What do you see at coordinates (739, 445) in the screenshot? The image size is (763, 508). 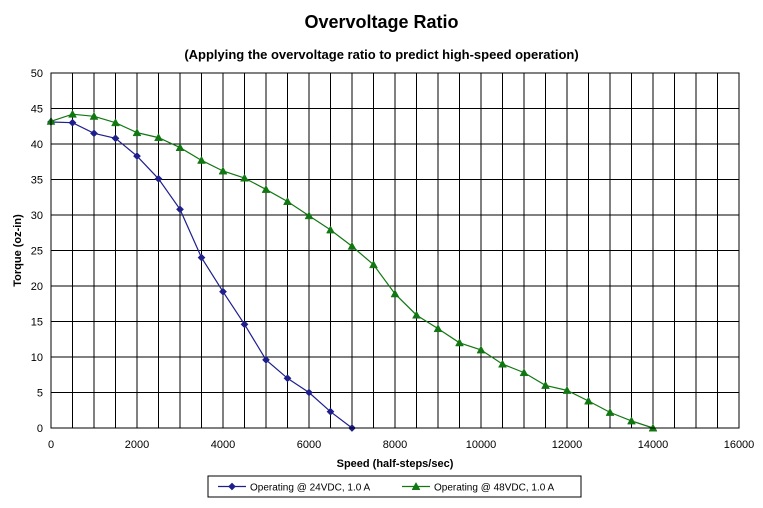 I see `x-tick-label: 16000` at bounding box center [739, 445].